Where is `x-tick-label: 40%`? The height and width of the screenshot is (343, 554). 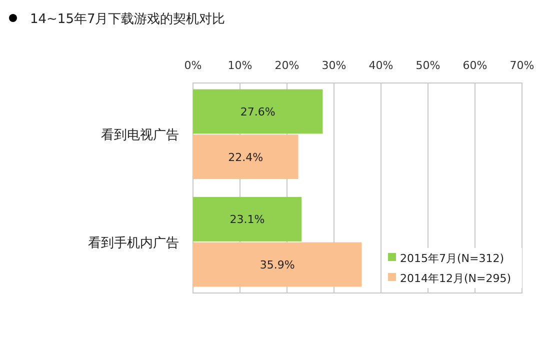
x-tick-label: 40% is located at coordinates (381, 65).